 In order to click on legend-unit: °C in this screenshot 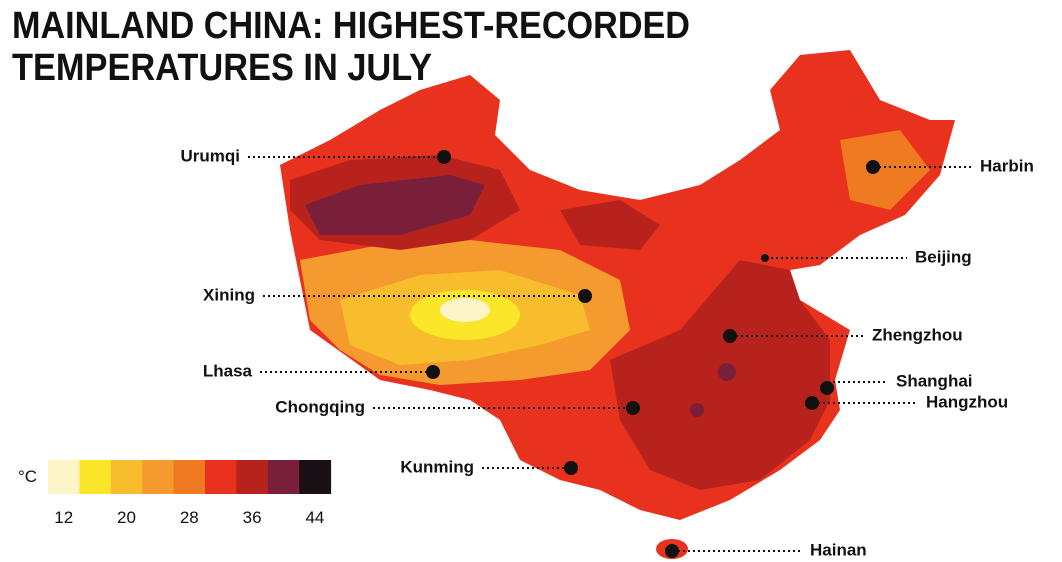, I will do `click(27, 476)`.